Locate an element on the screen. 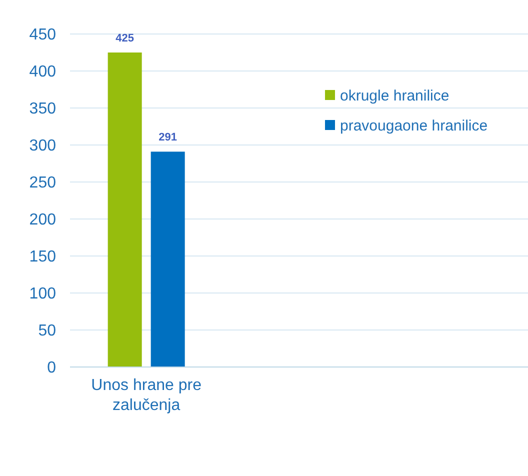 Image resolution: width=528 pixels, height=476 pixels. y-tick-label: 250 is located at coordinates (42, 183).